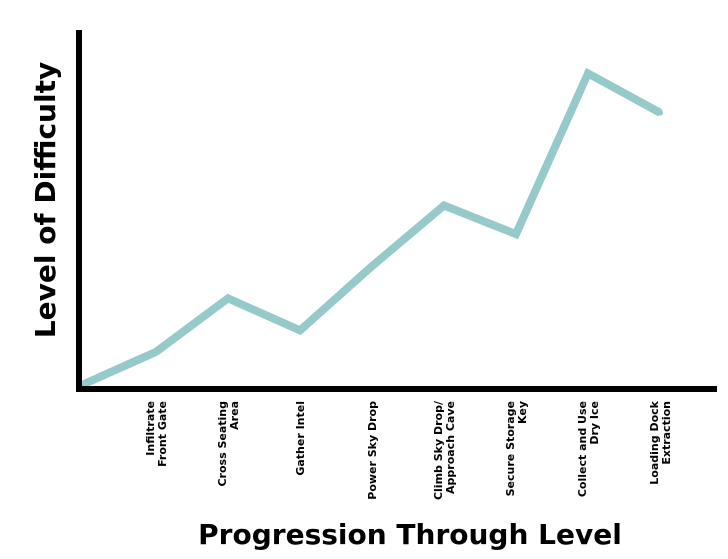  I want to click on x-tick-label-line: Infiltrate, so click(150, 428).